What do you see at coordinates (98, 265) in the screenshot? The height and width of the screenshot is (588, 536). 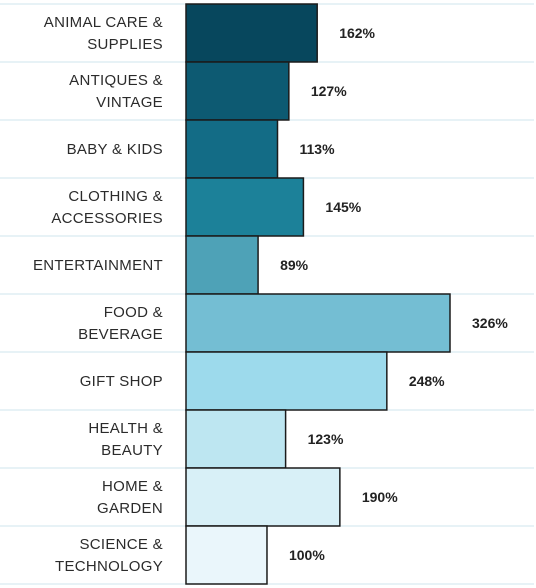 I see `category-label: ENTERTAINMENT` at bounding box center [98, 265].